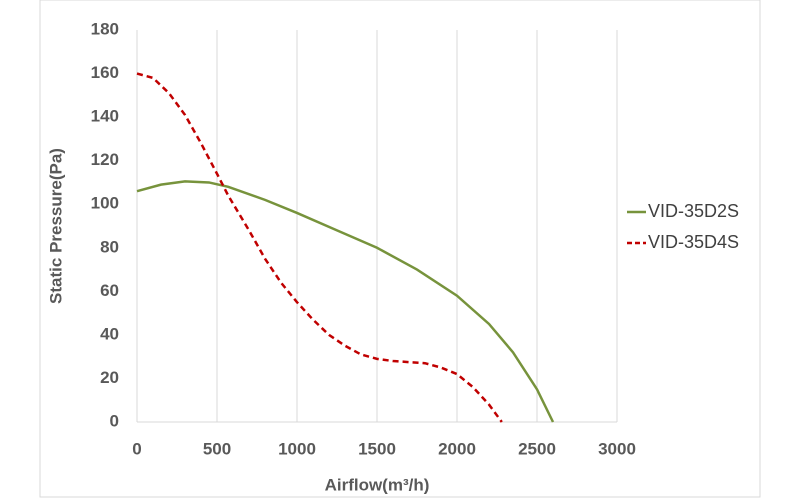 The height and width of the screenshot is (500, 800). What do you see at coordinates (377, 484) in the screenshot?
I see `x-axis-label: Airflow(m³/h)` at bounding box center [377, 484].